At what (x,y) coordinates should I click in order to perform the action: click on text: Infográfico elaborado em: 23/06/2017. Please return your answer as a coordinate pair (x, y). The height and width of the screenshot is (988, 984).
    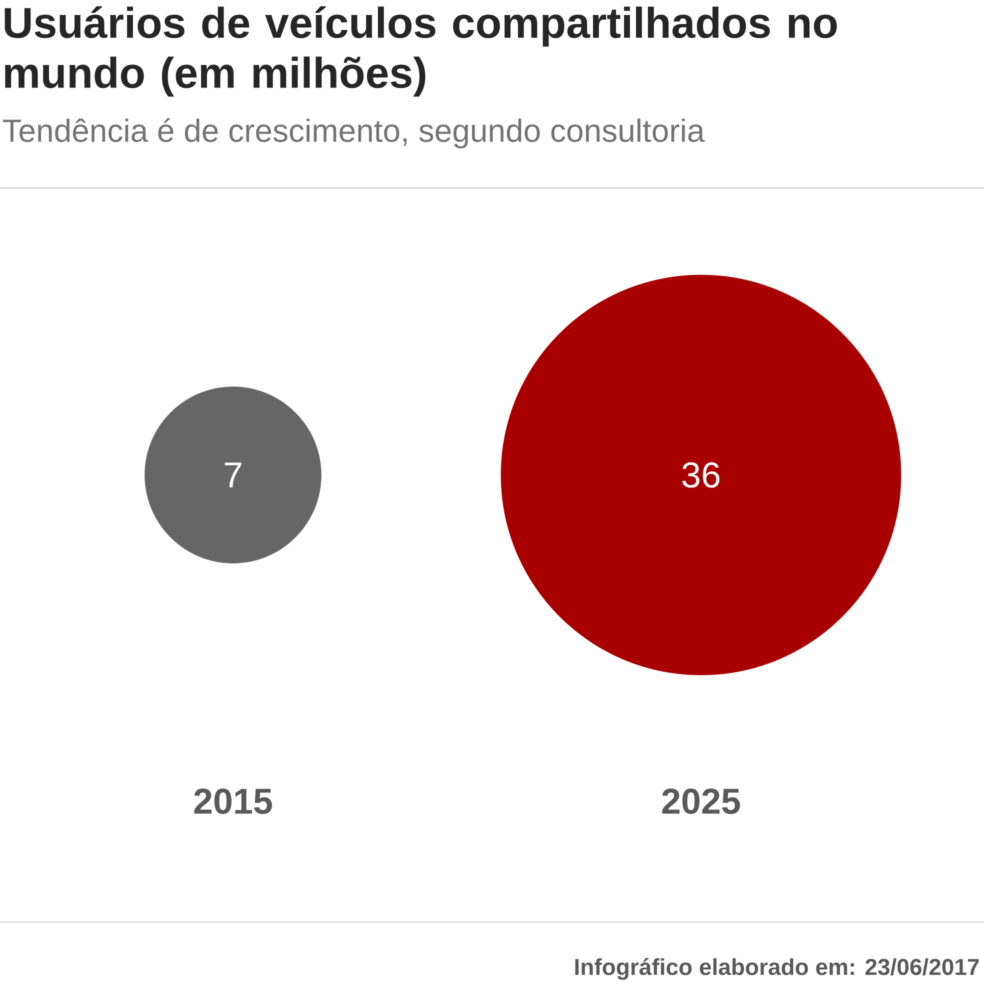
    Looking at the image, I should click on (777, 969).